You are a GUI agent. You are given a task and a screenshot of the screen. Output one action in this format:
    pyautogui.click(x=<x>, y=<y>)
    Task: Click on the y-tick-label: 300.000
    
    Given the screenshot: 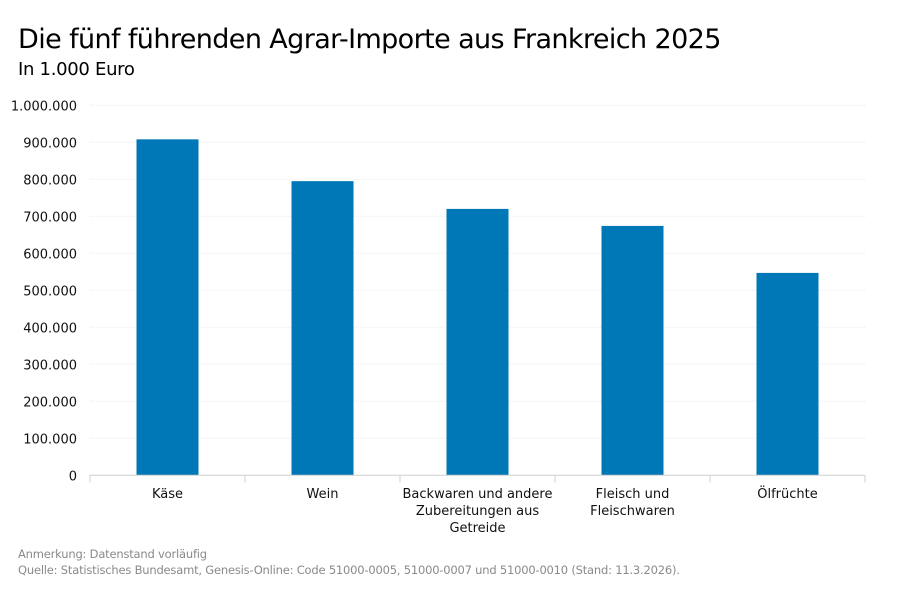 What is the action you would take?
    pyautogui.click(x=50, y=365)
    